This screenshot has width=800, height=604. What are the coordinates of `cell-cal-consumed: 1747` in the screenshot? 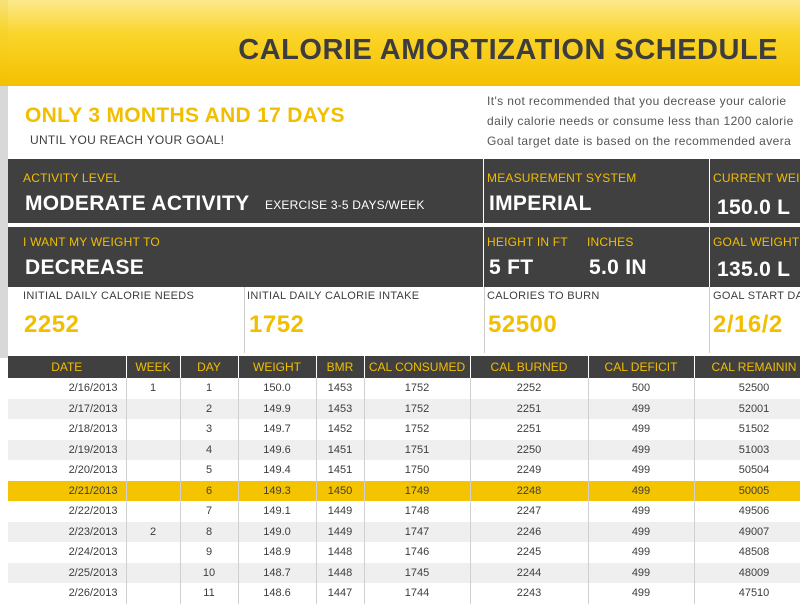 It's located at (417, 531).